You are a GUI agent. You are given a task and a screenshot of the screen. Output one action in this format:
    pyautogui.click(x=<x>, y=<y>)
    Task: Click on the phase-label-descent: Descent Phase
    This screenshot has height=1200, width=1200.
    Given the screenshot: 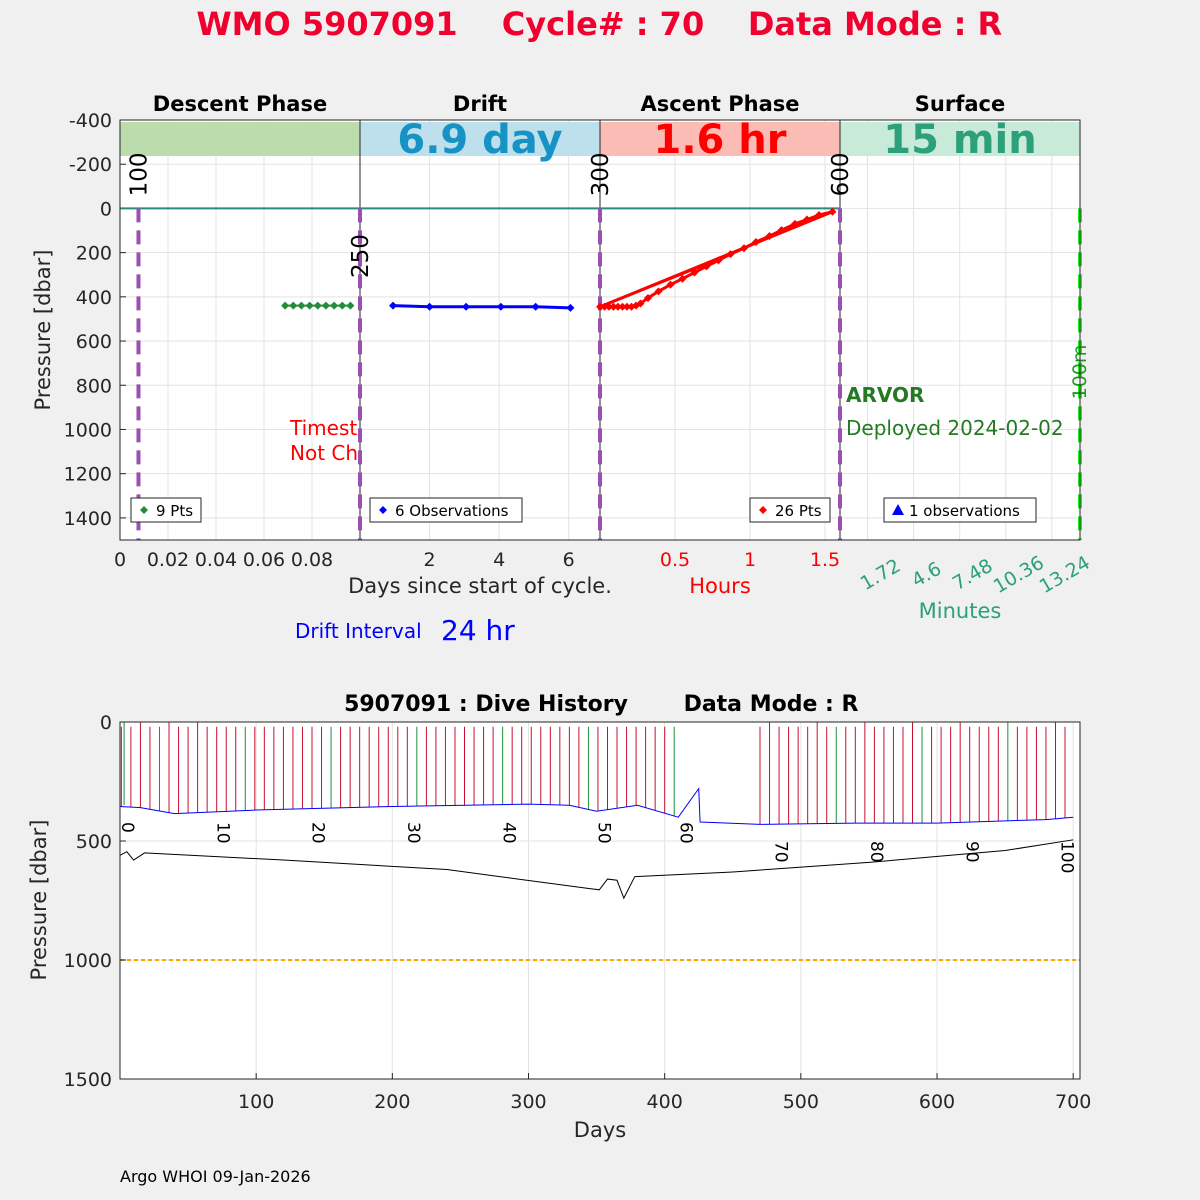 What is the action you would take?
    pyautogui.click(x=240, y=104)
    